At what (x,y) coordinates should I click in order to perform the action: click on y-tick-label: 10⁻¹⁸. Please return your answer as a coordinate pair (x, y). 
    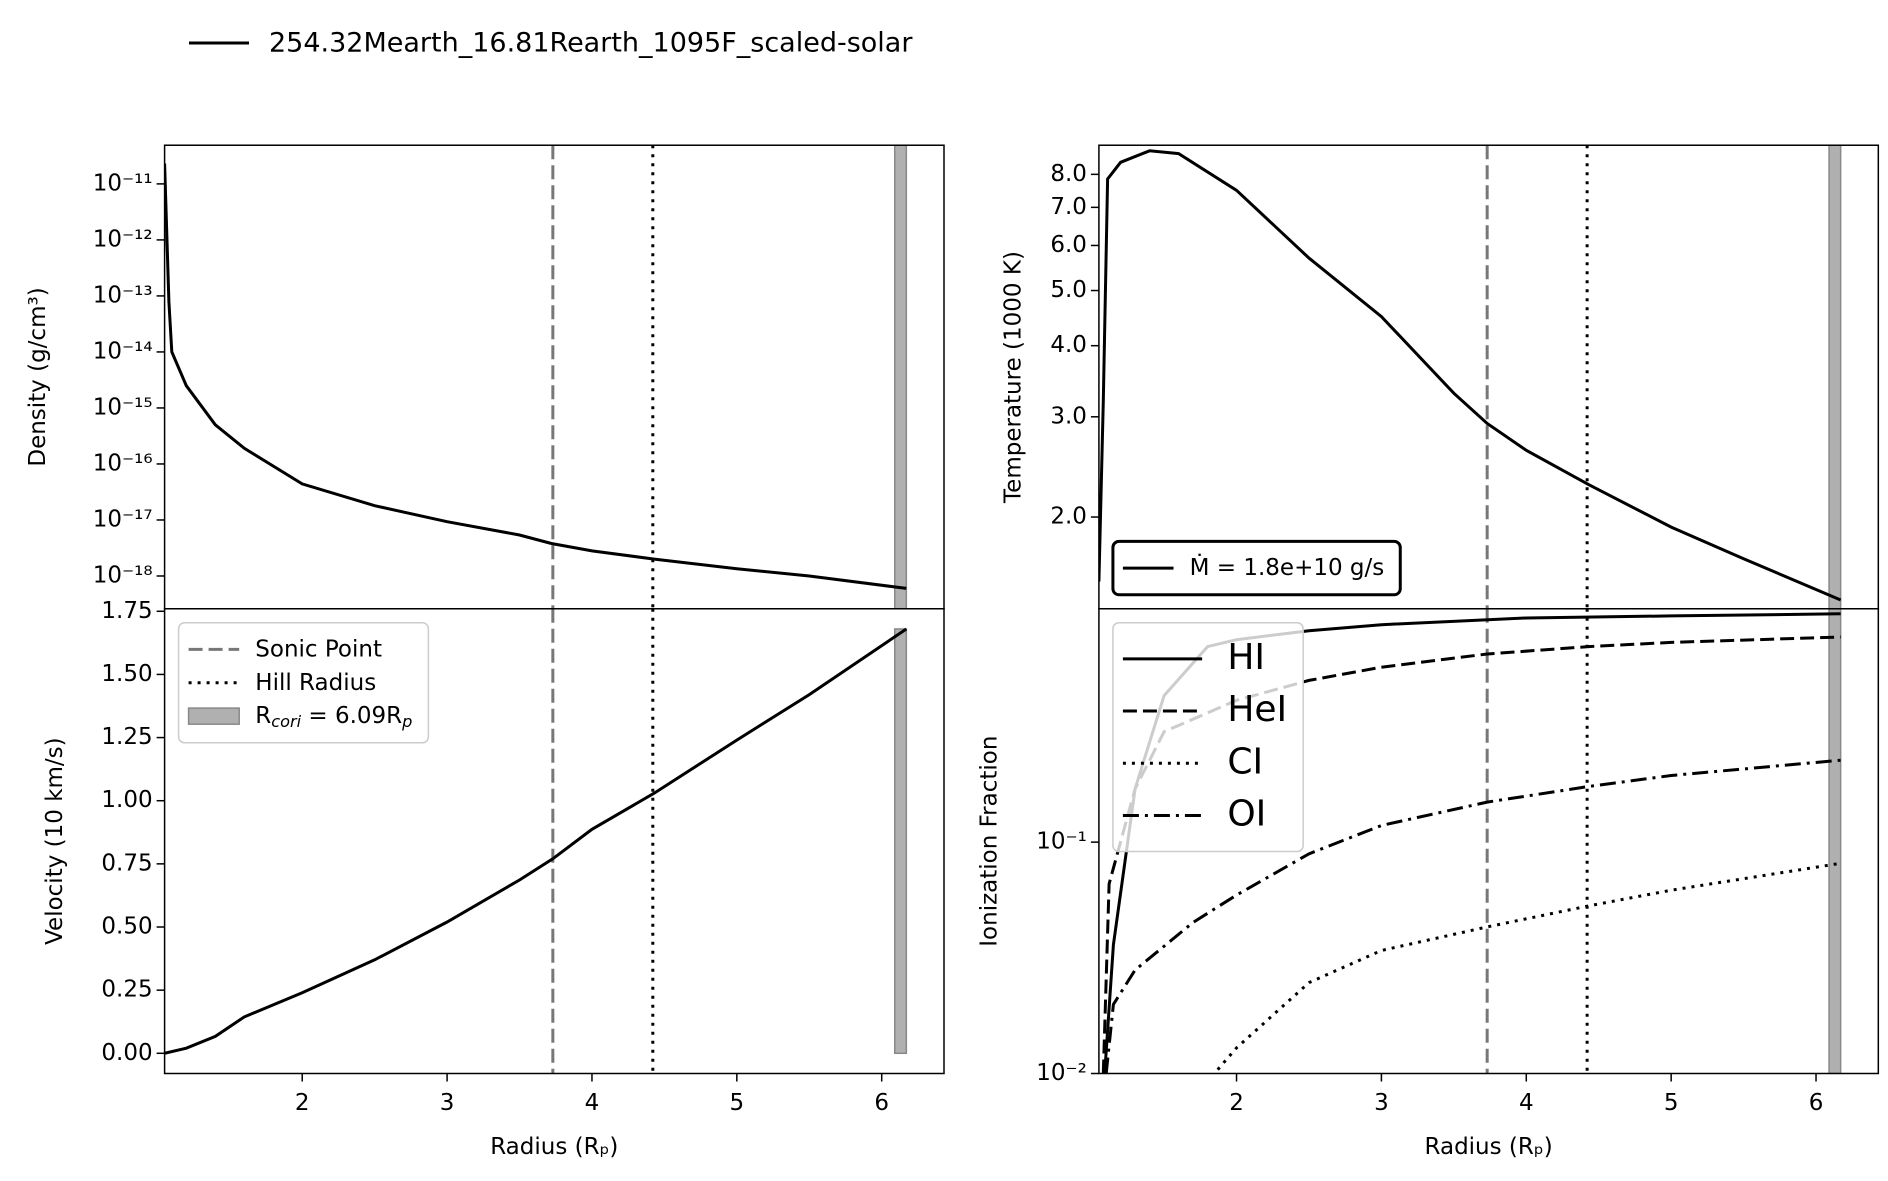
    Looking at the image, I should click on (123, 575).